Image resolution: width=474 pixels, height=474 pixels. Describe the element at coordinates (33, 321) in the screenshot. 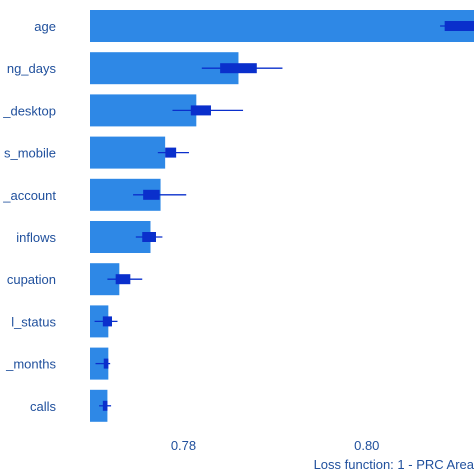

I see `category-label-7: l_status` at that location.